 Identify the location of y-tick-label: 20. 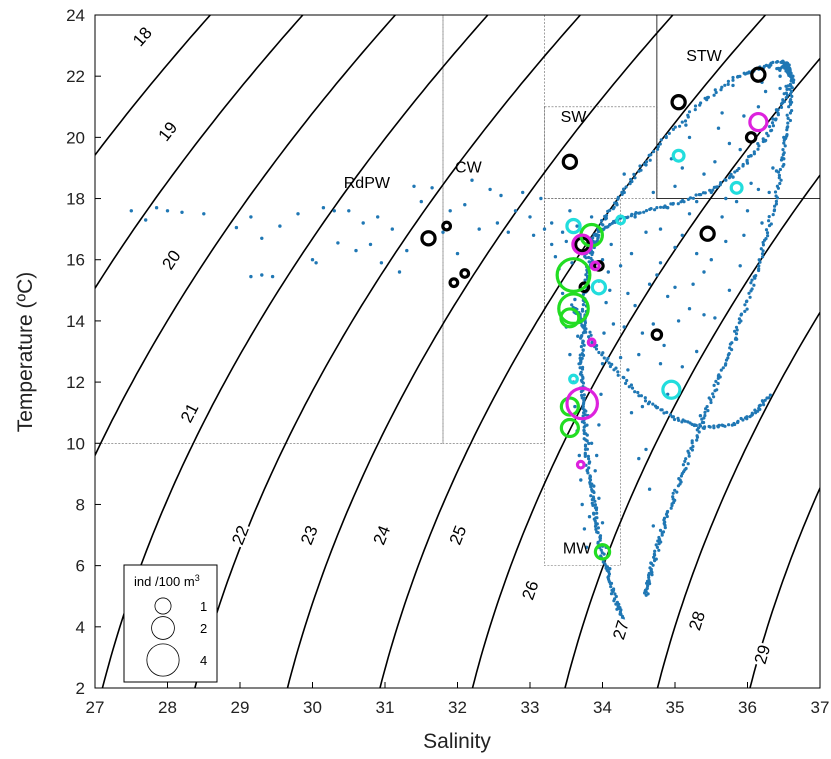
(75, 137).